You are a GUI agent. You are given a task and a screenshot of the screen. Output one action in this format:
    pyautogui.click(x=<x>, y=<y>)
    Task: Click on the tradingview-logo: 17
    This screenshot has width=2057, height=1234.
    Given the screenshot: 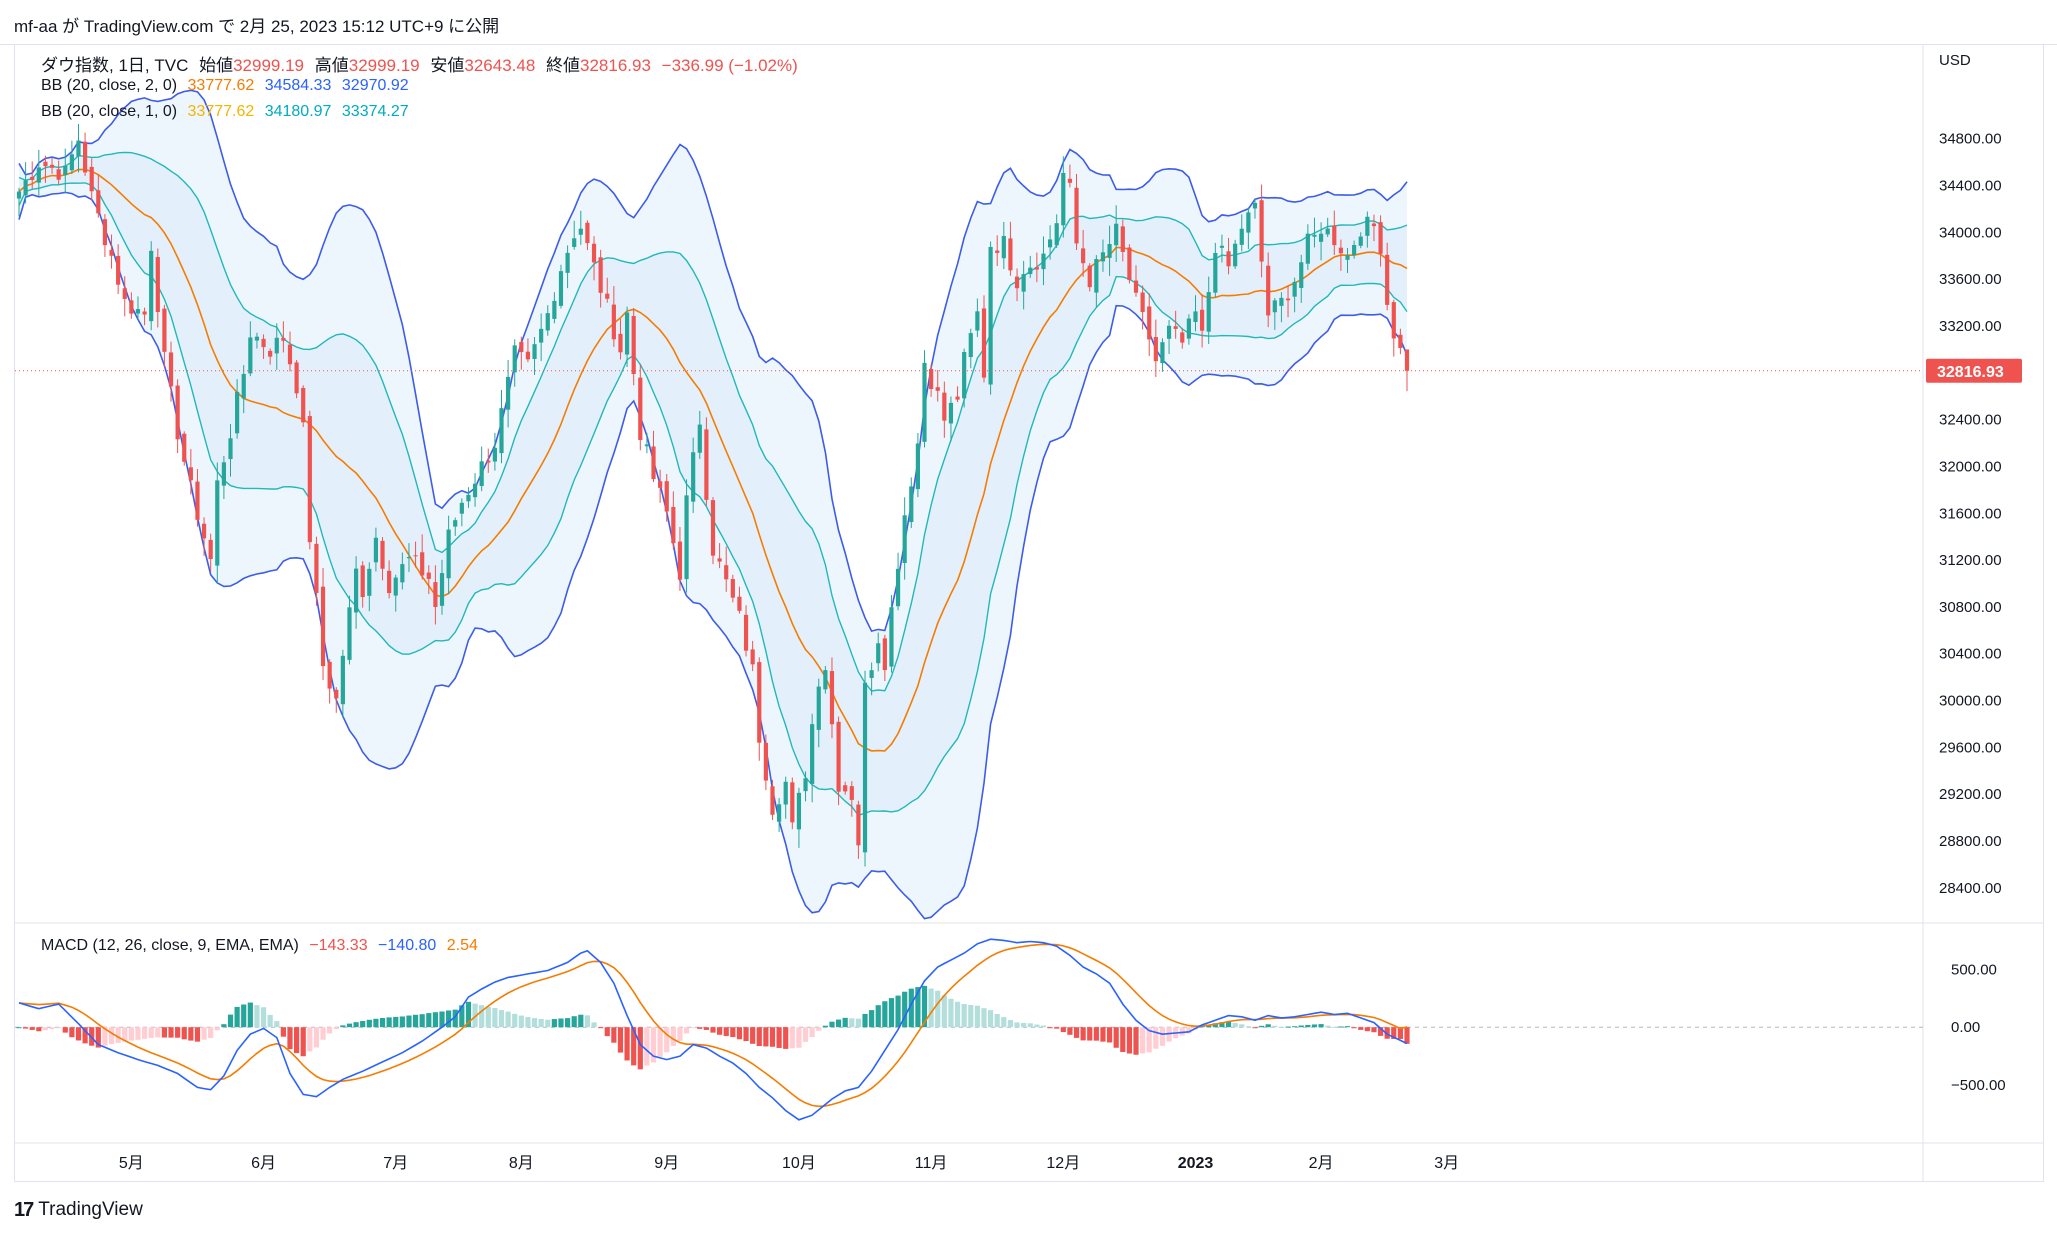 What is the action you would take?
    pyautogui.click(x=24, y=1209)
    